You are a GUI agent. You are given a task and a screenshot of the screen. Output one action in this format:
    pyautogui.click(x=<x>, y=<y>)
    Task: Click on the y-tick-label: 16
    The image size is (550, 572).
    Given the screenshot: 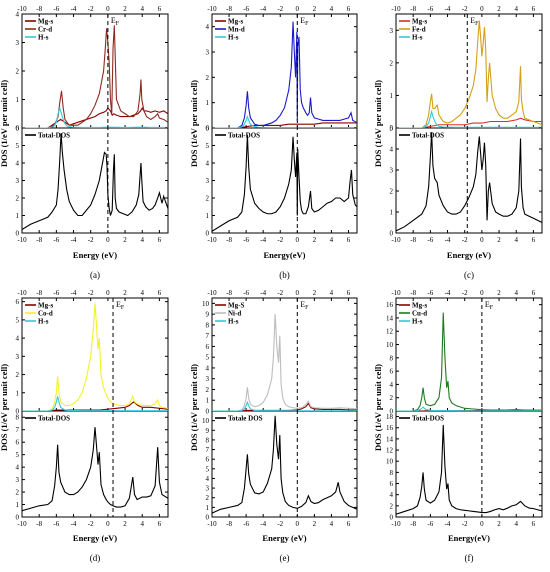 What is the action you would take?
    pyautogui.click(x=390, y=305)
    